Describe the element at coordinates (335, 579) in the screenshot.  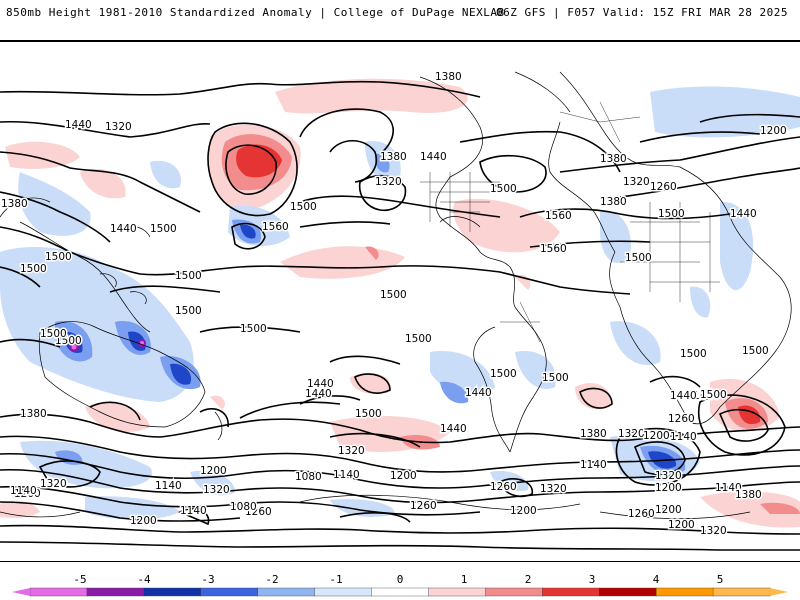
I see `colorbar-tick-label: -1` at that location.